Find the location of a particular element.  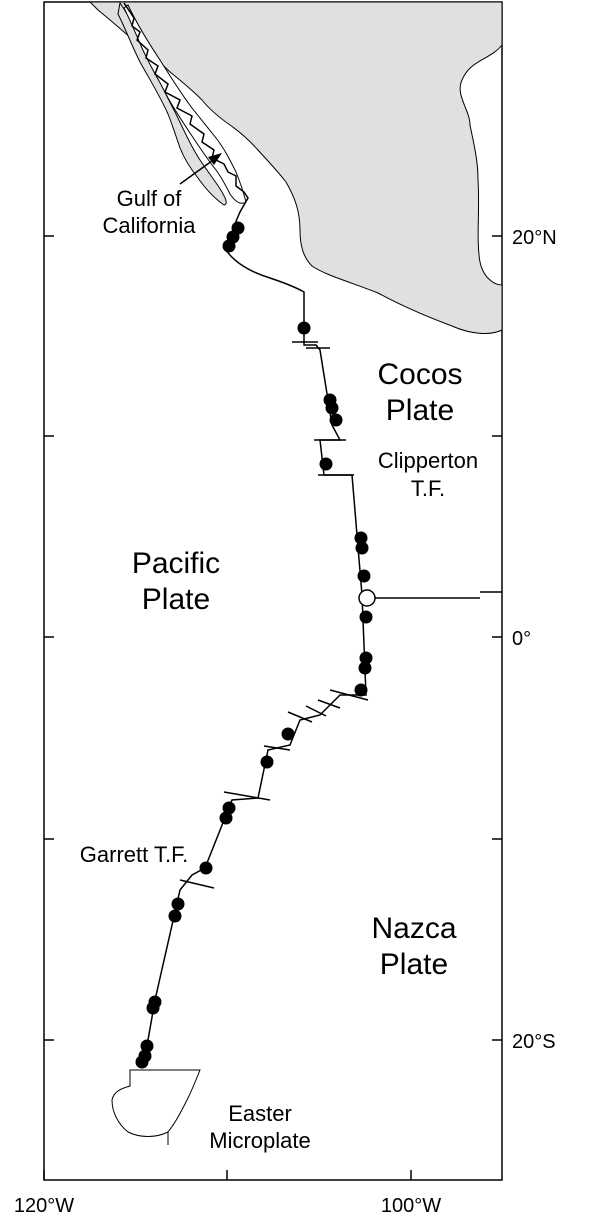

easter-label-1: Easter is located at coordinates (260, 1113).